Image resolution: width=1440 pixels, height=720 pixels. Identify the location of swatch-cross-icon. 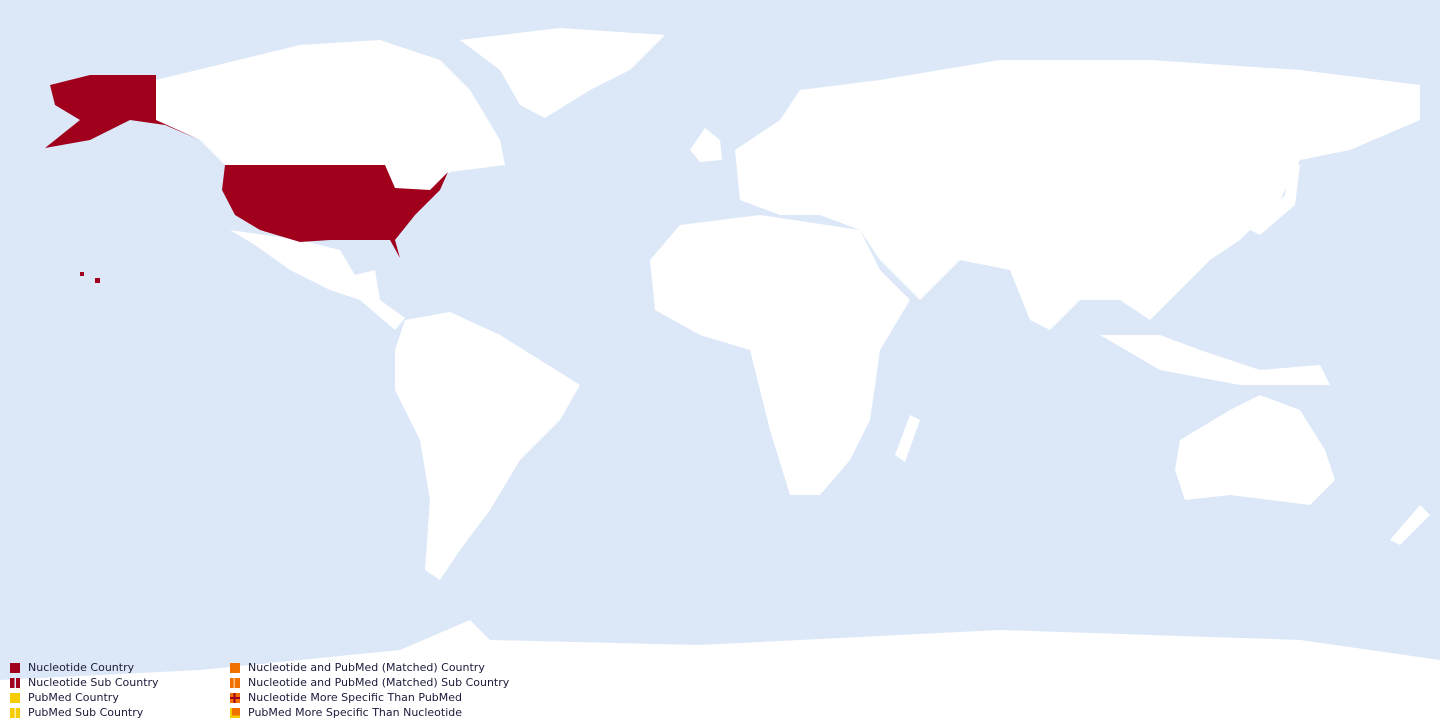
(235, 697).